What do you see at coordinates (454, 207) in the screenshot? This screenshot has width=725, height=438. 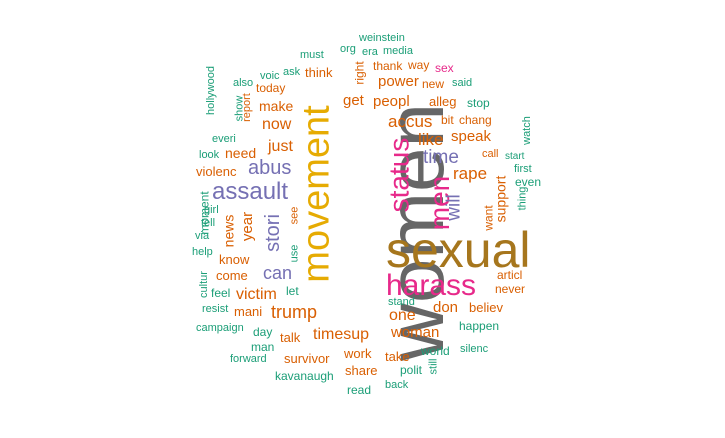 I see `word: will` at bounding box center [454, 207].